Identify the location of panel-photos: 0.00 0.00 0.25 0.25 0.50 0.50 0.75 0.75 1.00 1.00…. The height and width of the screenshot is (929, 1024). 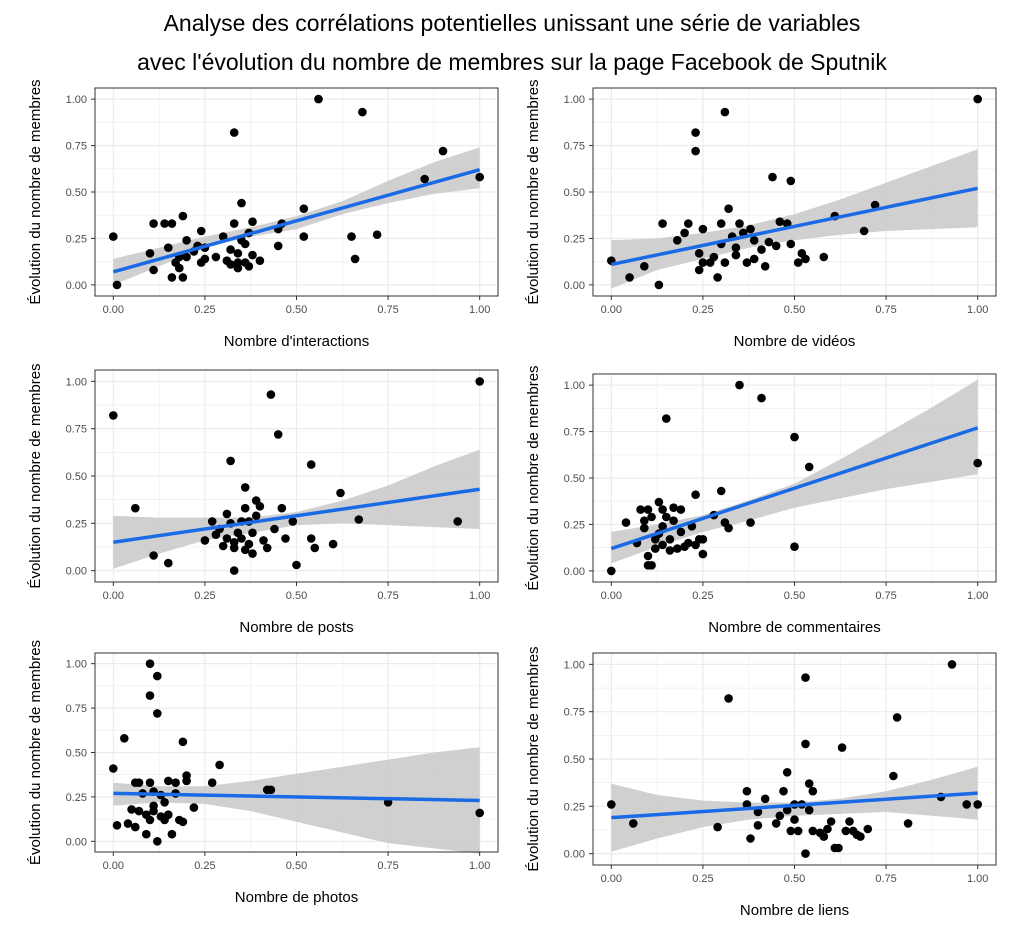
(263, 773).